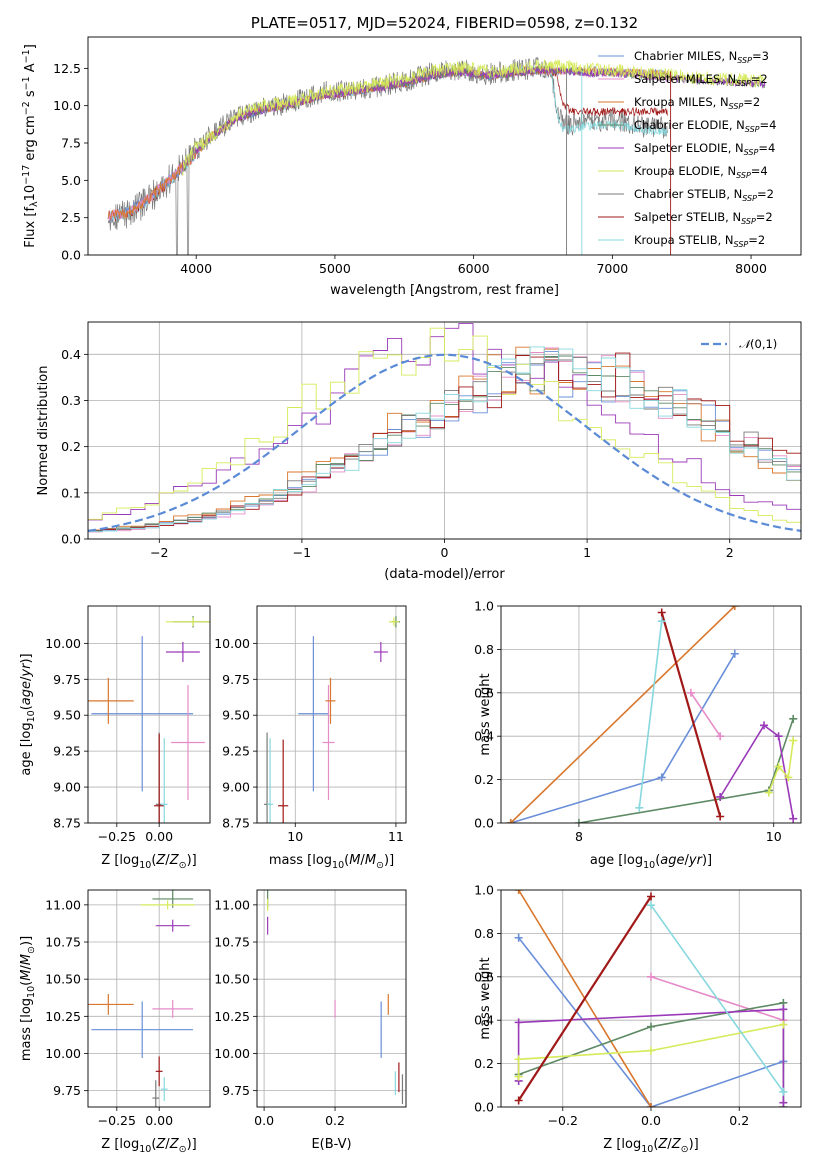  Describe the element at coordinates (696, 860) in the screenshot. I see `label-part: yr` at that location.